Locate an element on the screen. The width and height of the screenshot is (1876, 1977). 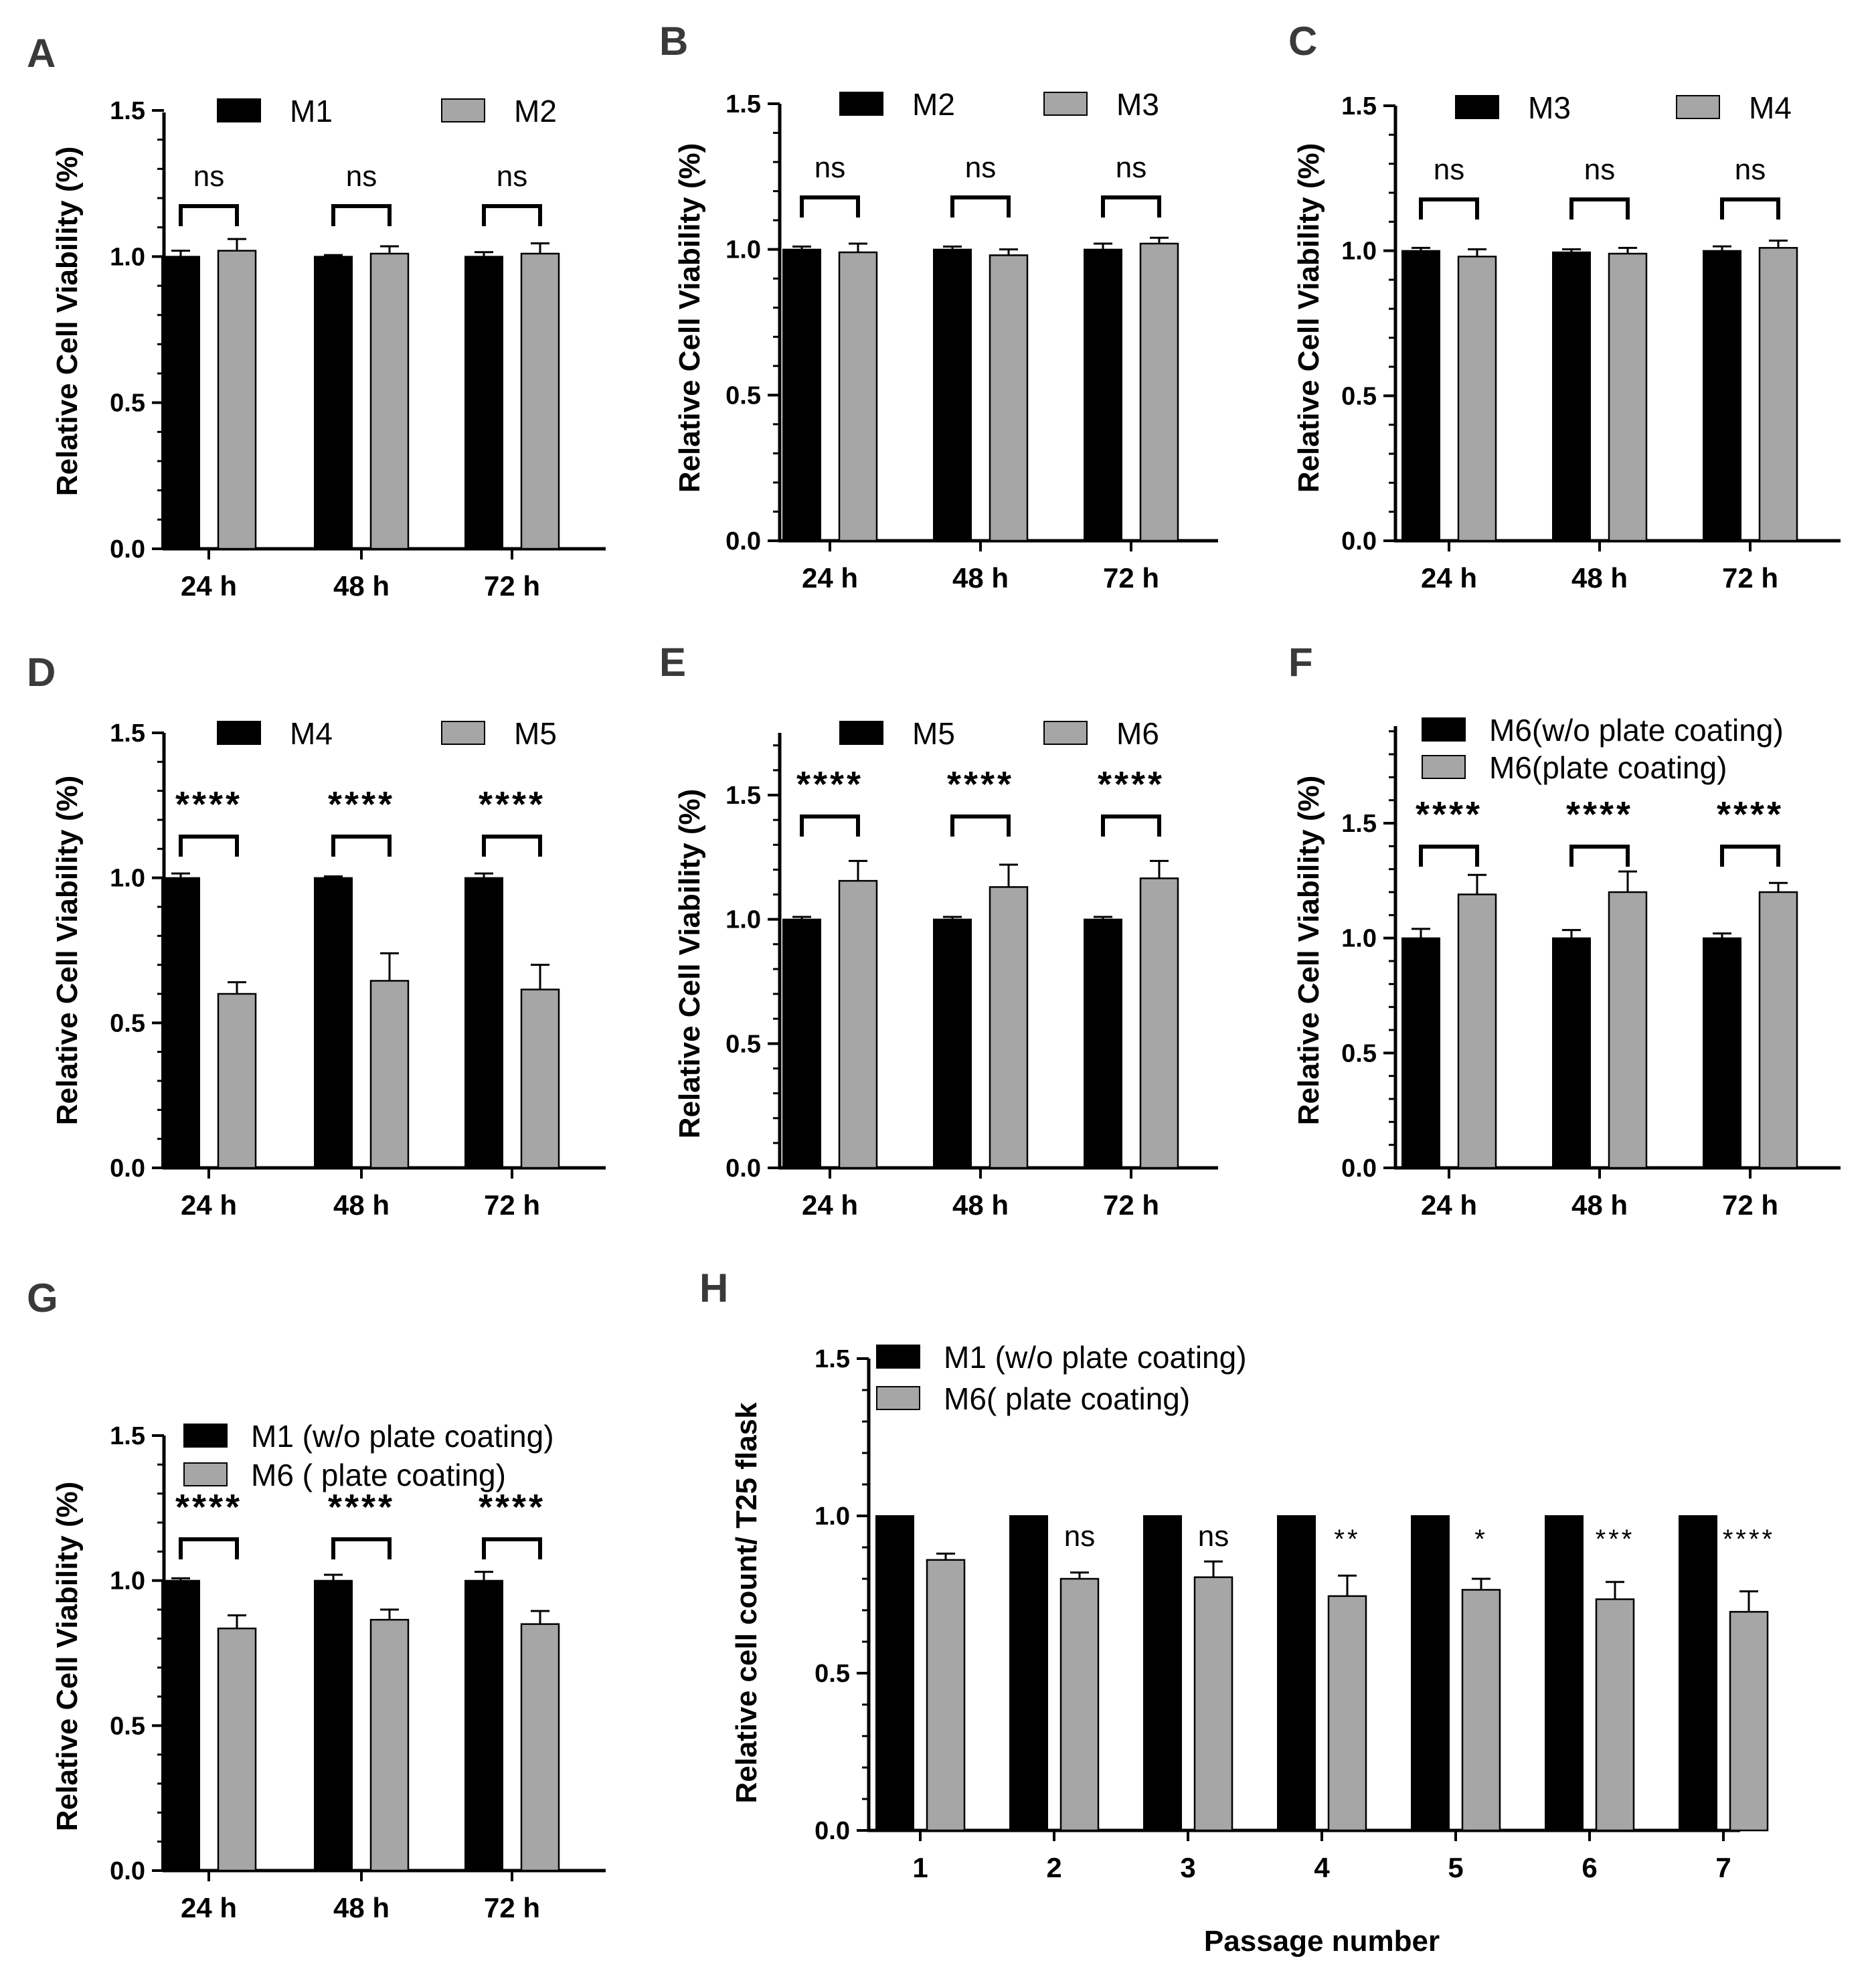
legend-label-2: M6(plate coating) is located at coordinates (1608, 767).